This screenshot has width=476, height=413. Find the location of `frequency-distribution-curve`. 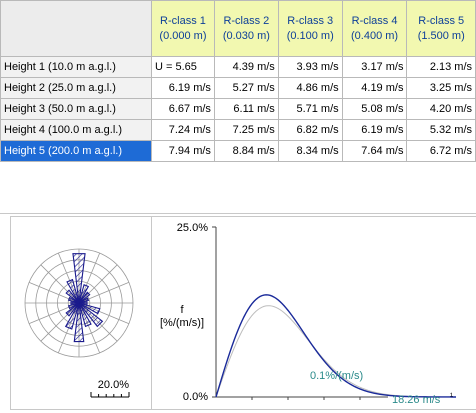

frequency-distribution-curve is located at coordinates (335, 346).